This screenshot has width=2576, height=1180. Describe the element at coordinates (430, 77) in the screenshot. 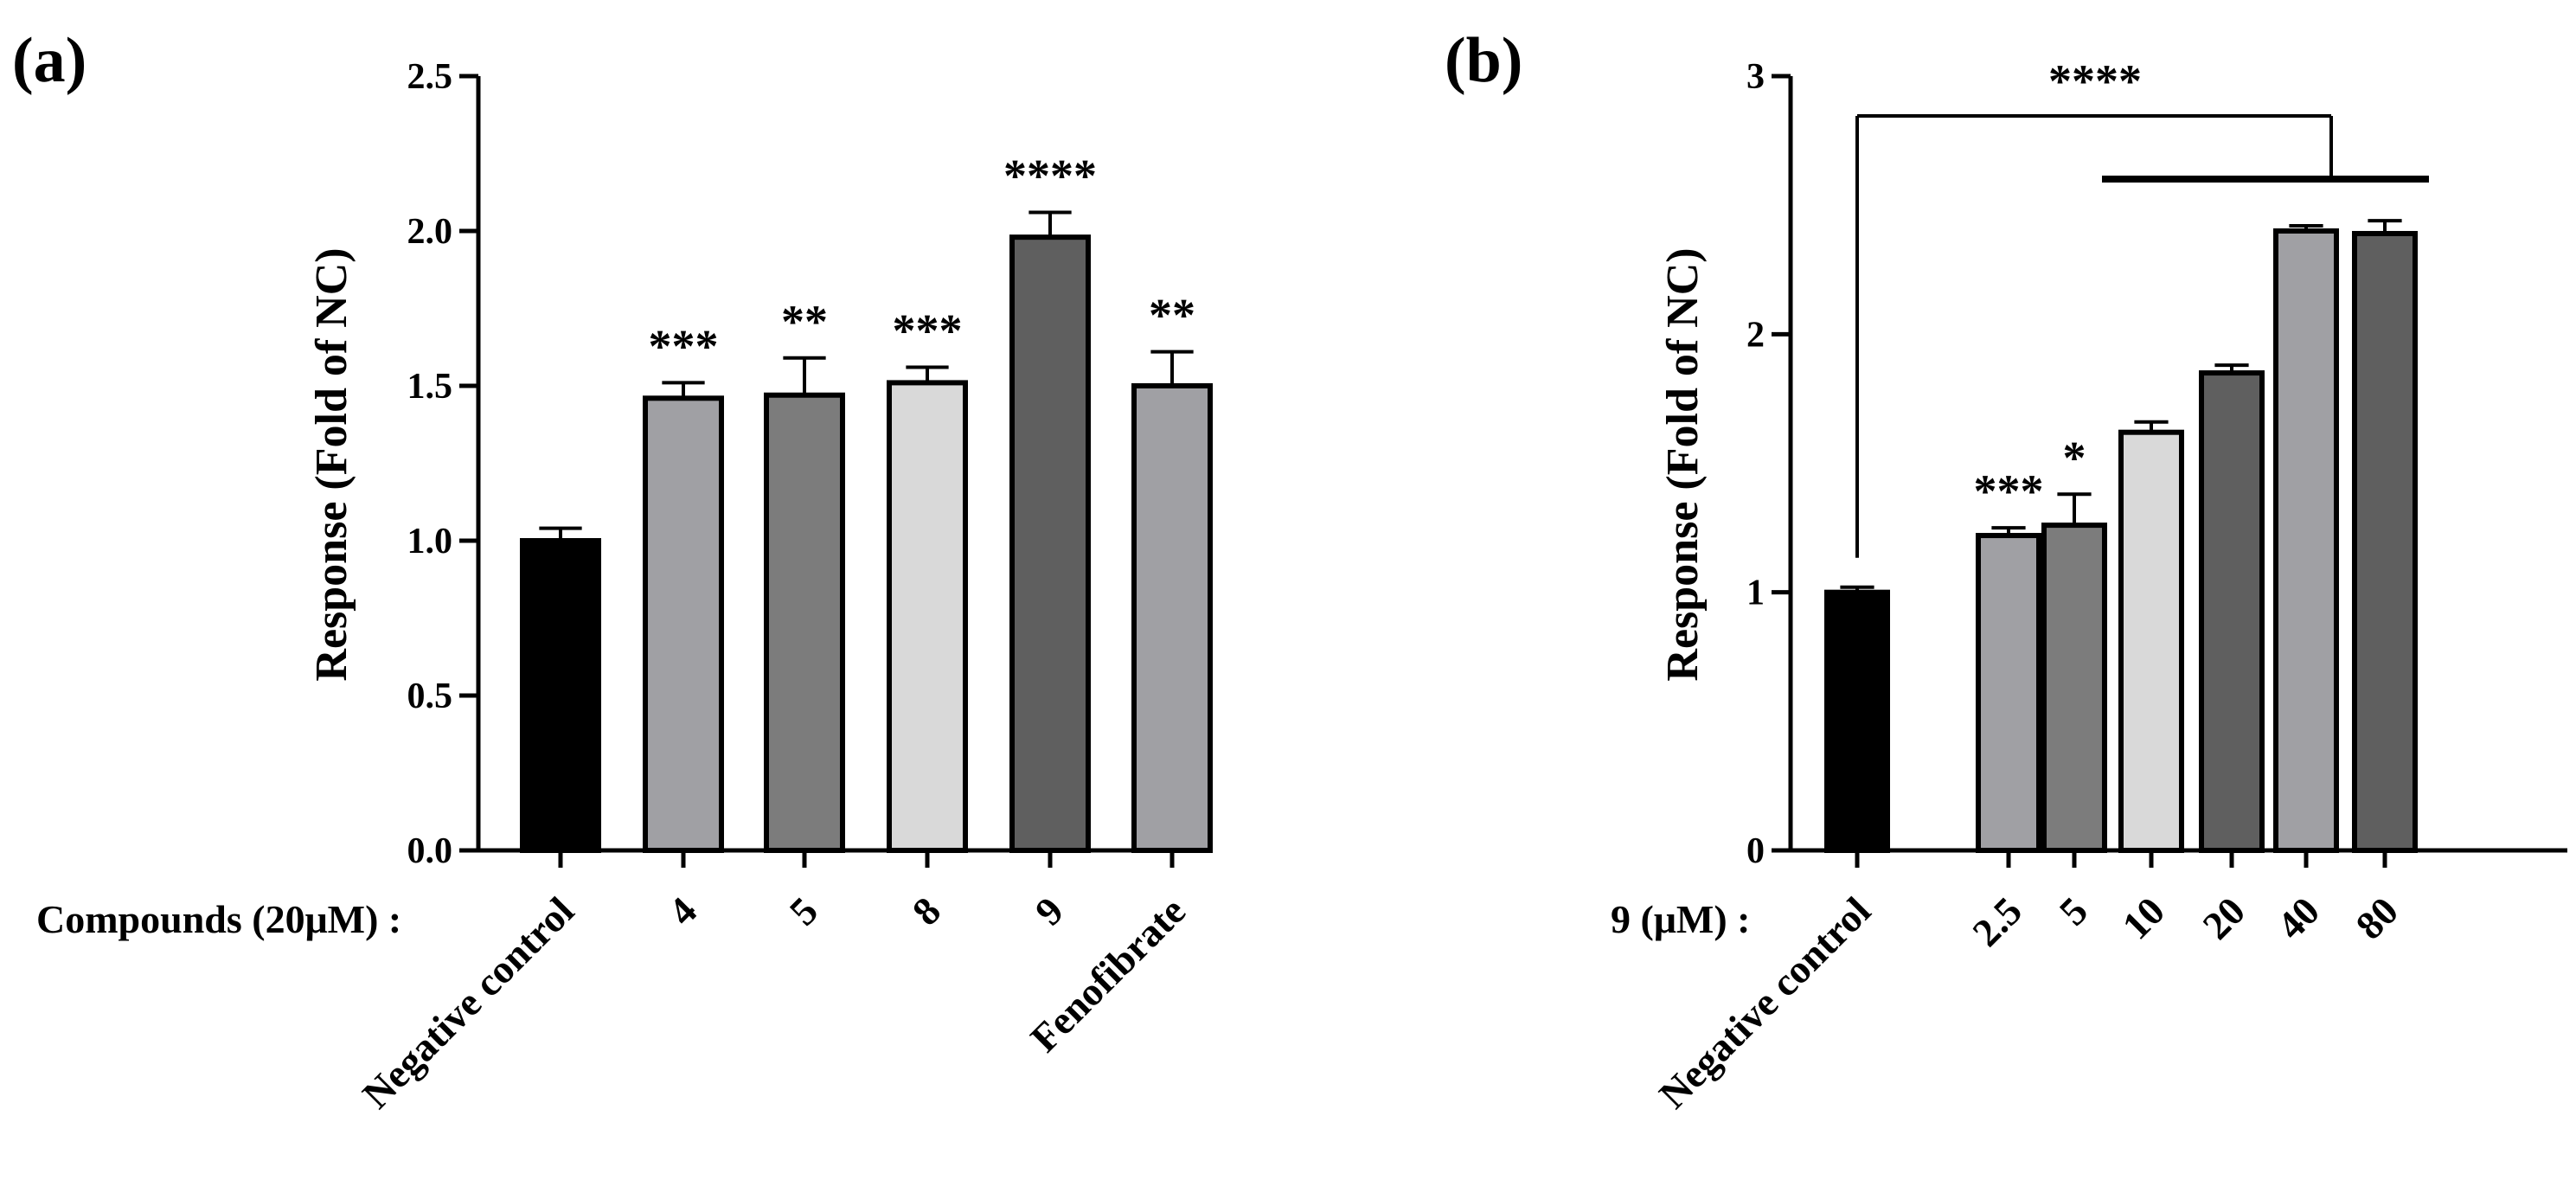

I see `panel-a-y-tick-label: 2.5` at that location.